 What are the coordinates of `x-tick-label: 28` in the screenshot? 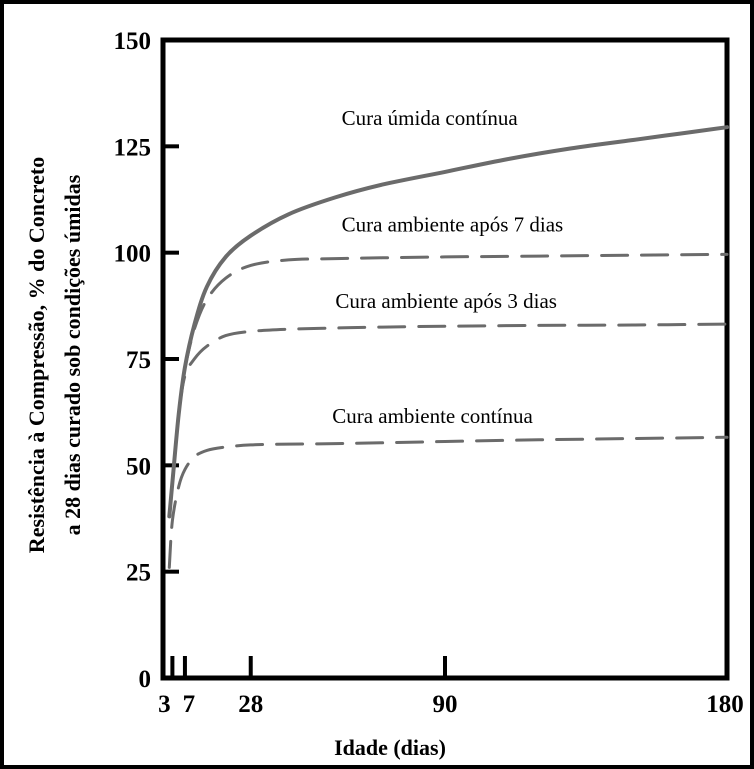 It's located at (250, 704).